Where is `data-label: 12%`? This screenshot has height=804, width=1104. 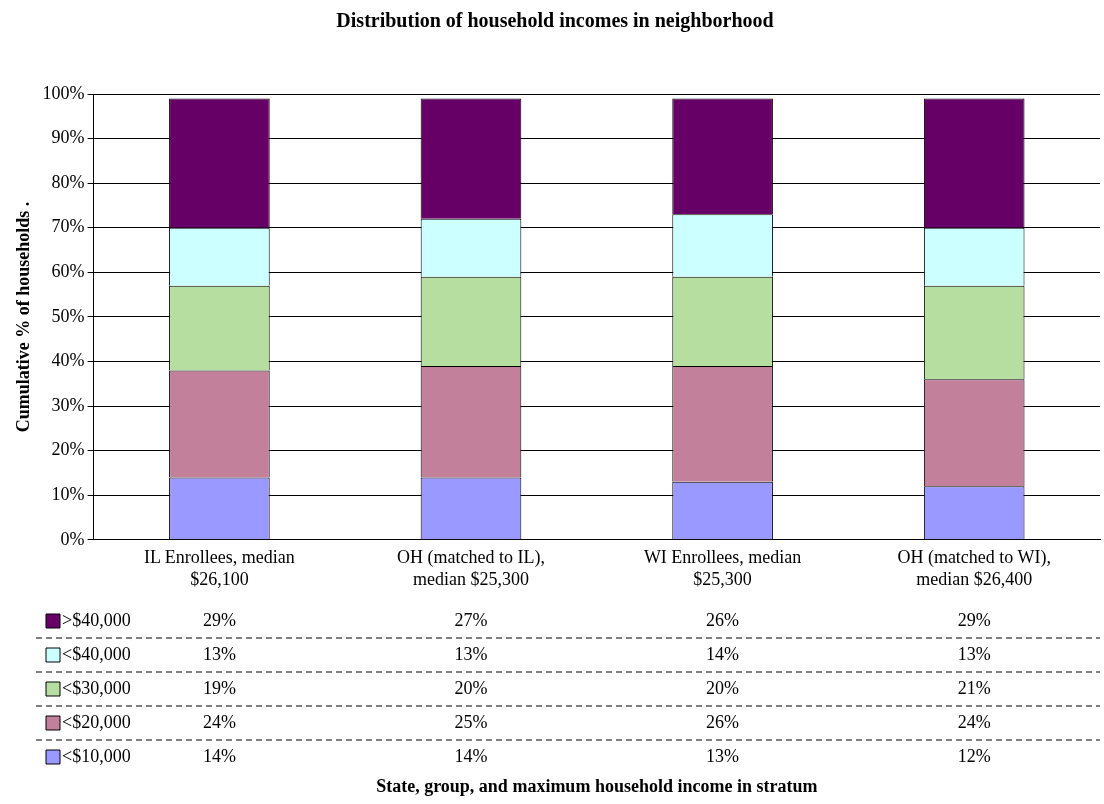
data-label: 12% is located at coordinates (974, 755).